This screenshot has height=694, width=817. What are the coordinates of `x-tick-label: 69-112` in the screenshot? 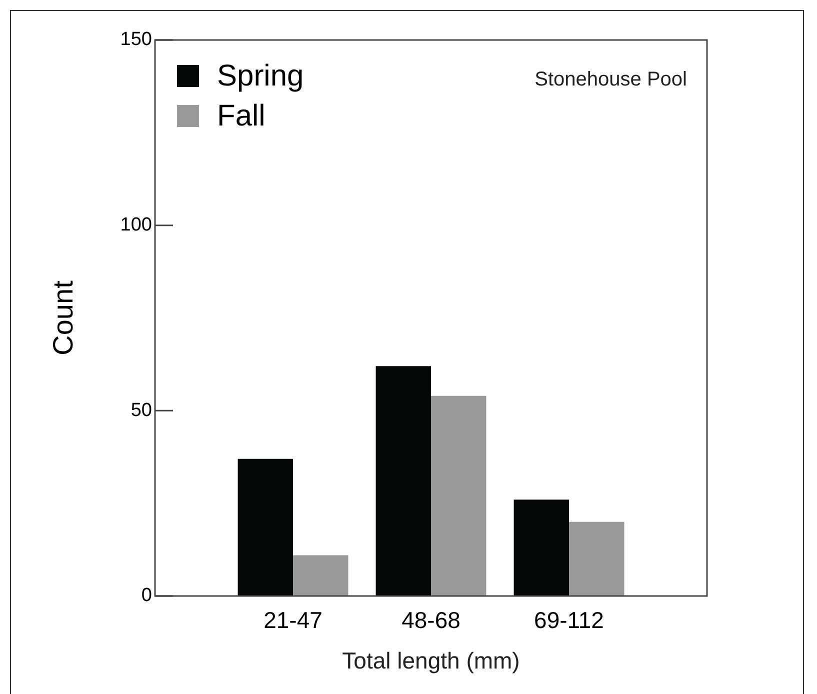 It's located at (569, 620).